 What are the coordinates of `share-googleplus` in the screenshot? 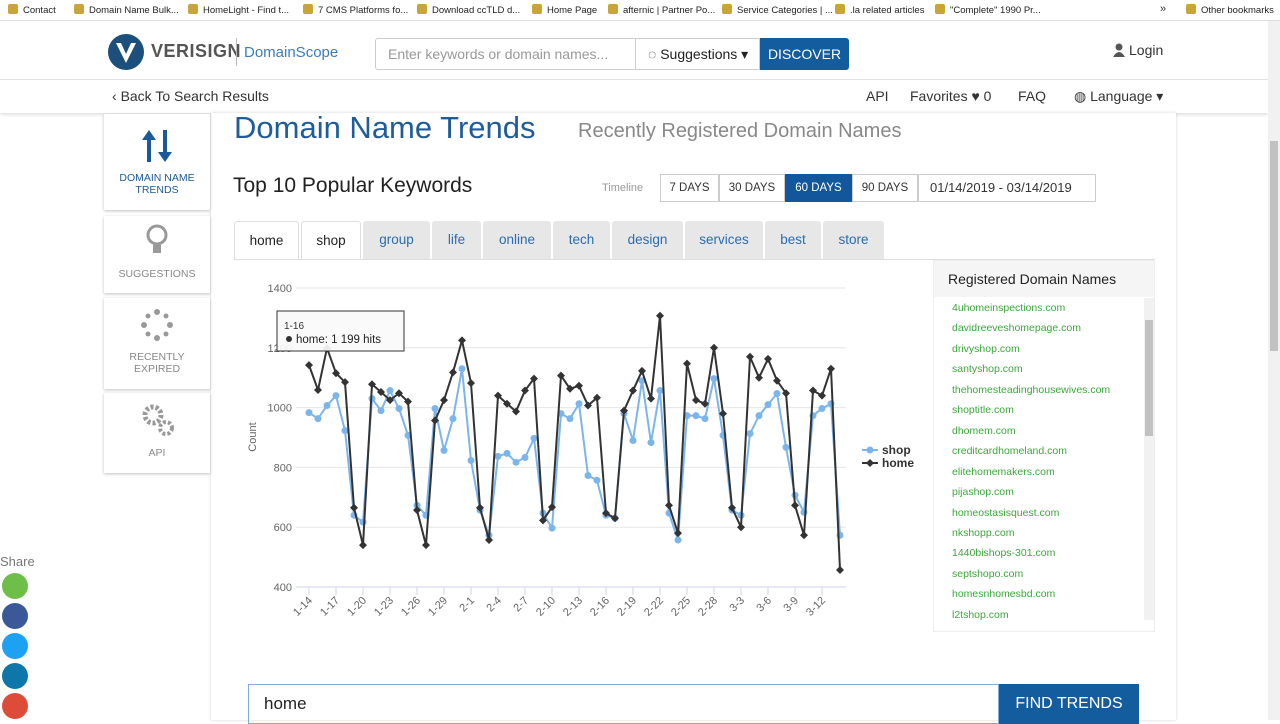 It's located at (15, 706).